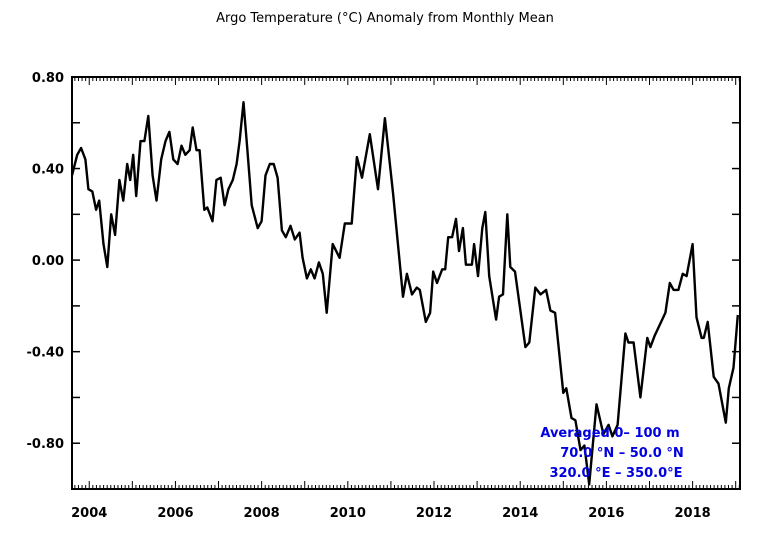 The width and height of the screenshot is (771, 550). What do you see at coordinates (48, 170) in the screenshot?
I see `y-tick-label: 0.40` at bounding box center [48, 170].